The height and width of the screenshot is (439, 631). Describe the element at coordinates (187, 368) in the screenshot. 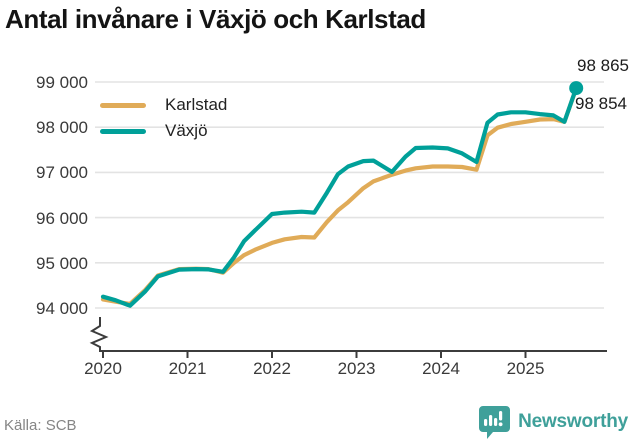

I see `x-tick-label: 2021` at that location.